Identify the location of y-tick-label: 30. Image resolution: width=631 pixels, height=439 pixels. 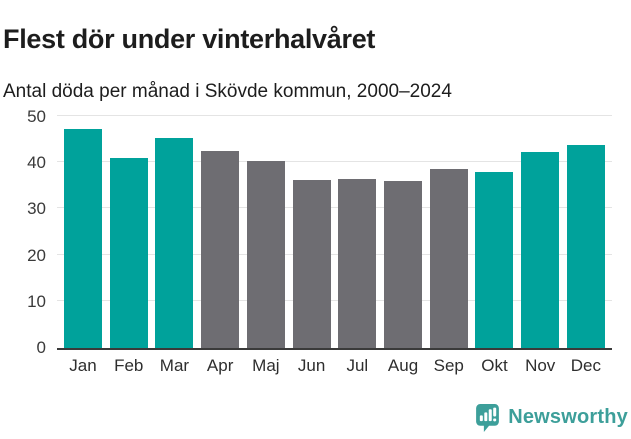
(36, 209).